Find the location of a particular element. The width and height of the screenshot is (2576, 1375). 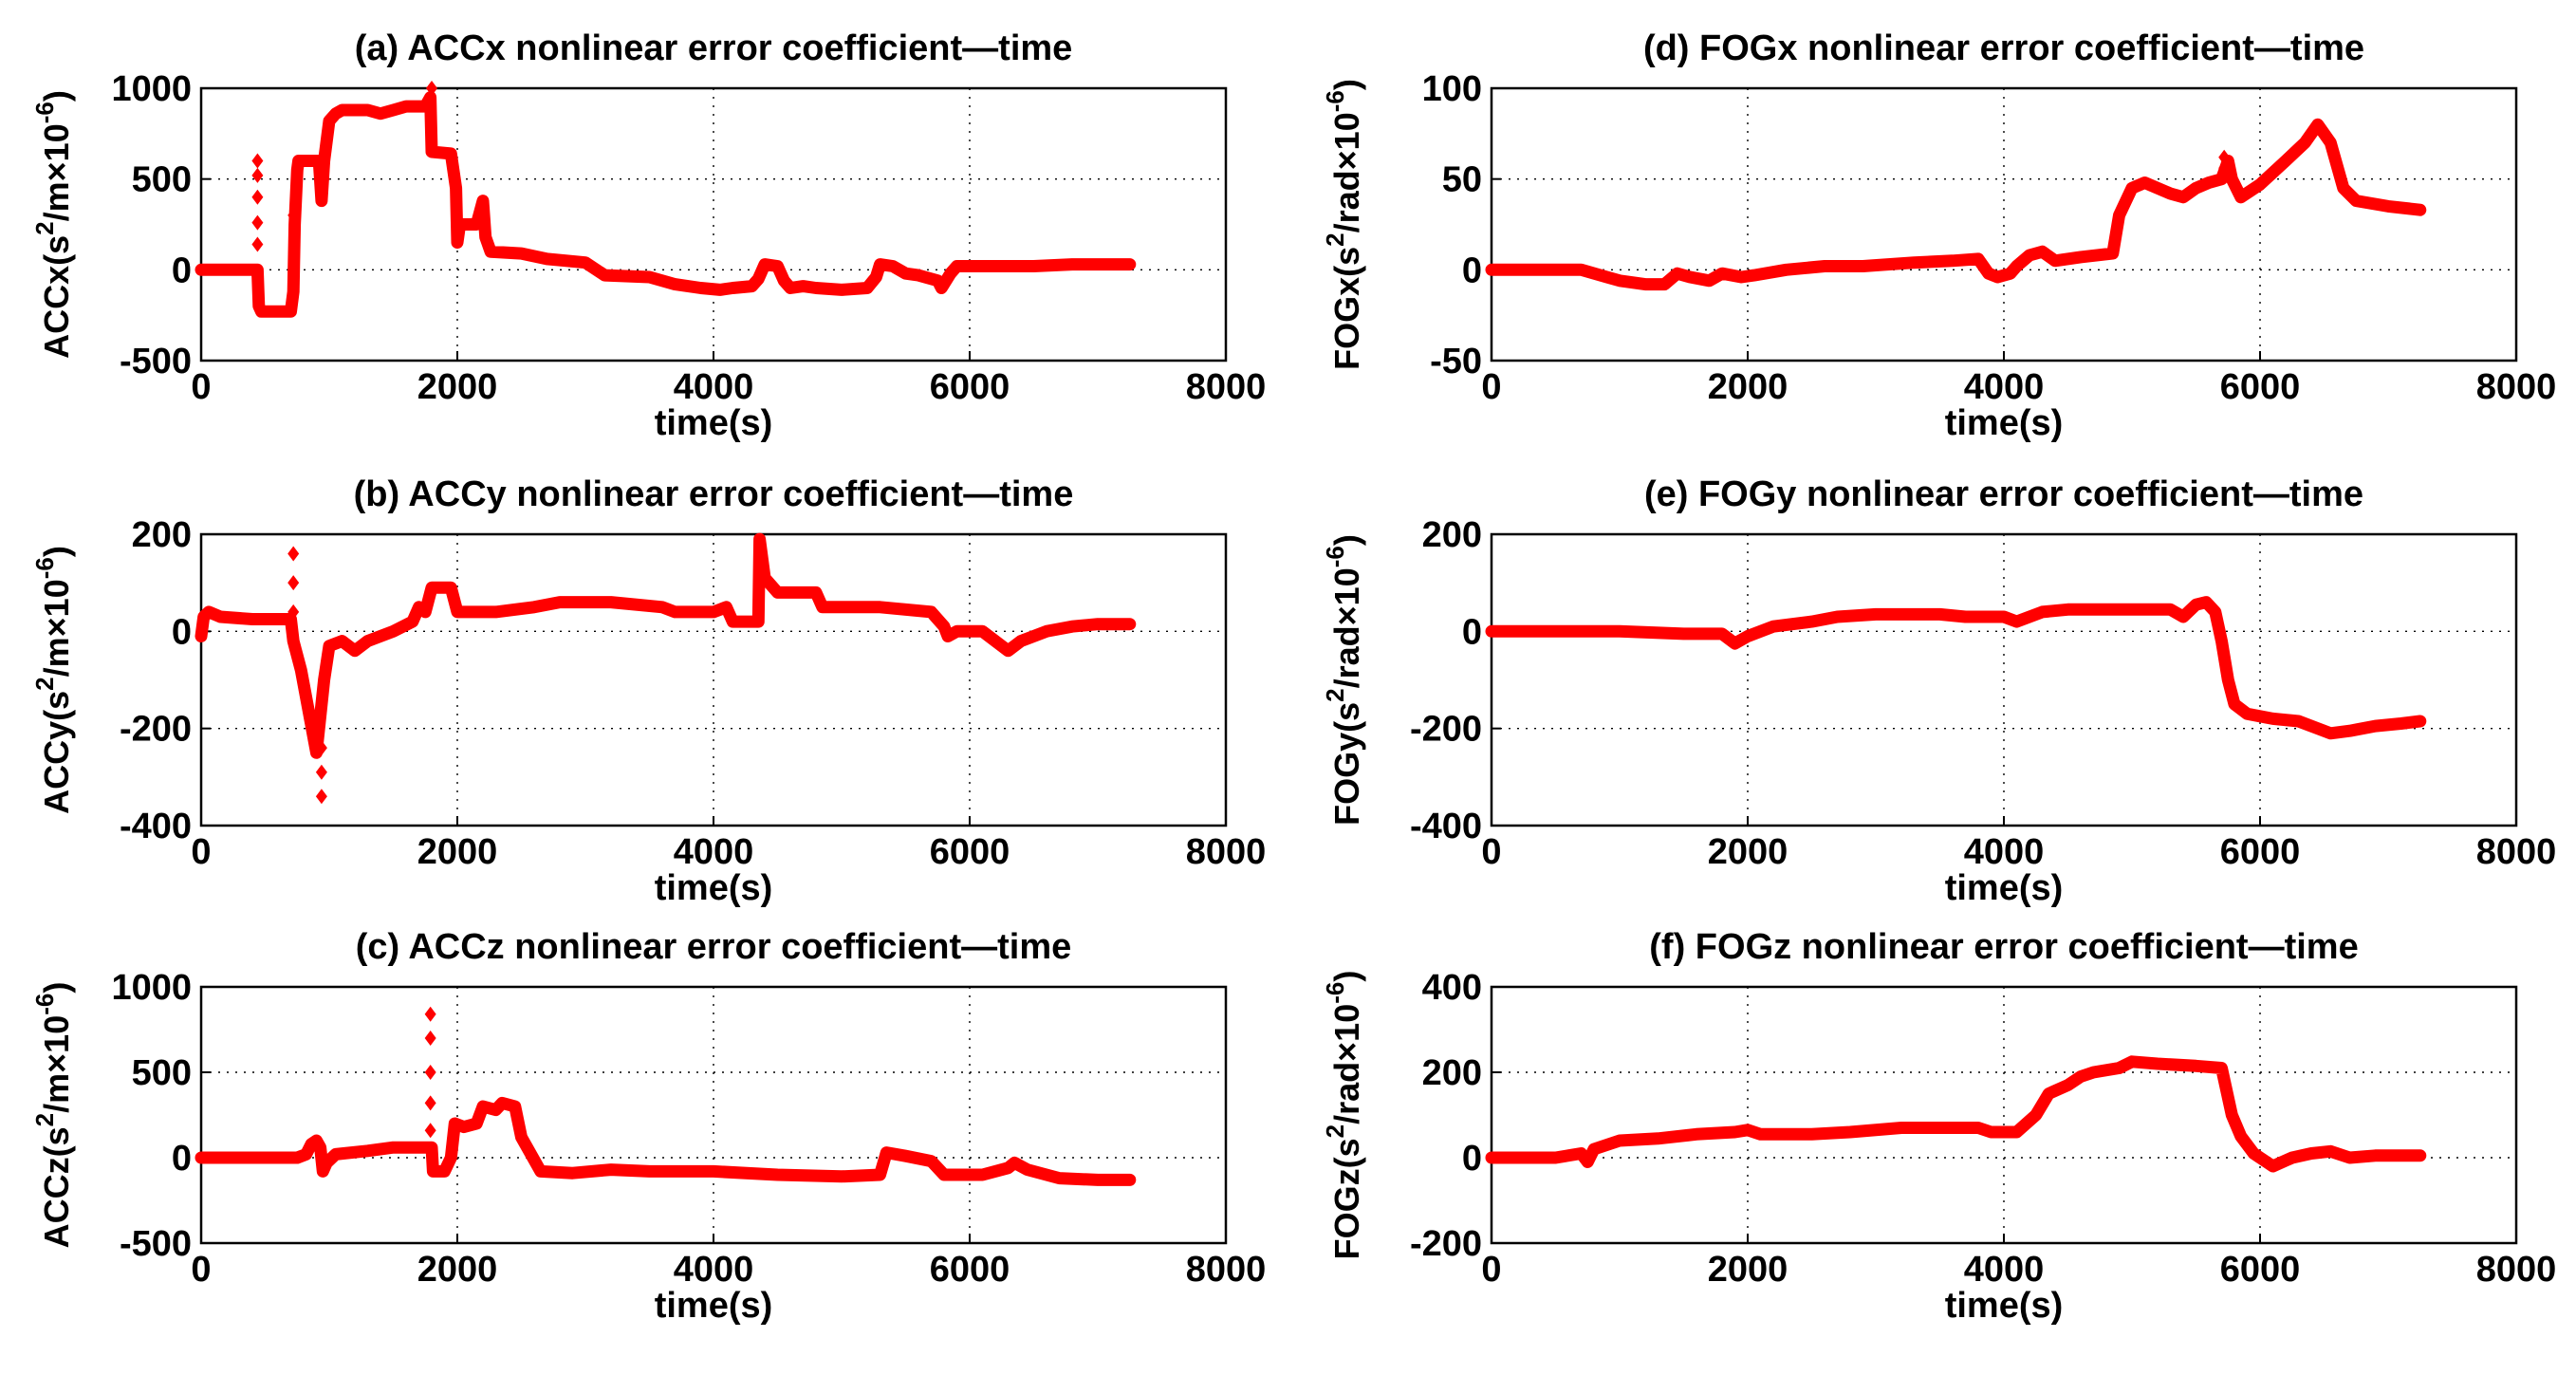

y-axis-label: ACCz(s2/m×10-6) is located at coordinates (53, 1115).